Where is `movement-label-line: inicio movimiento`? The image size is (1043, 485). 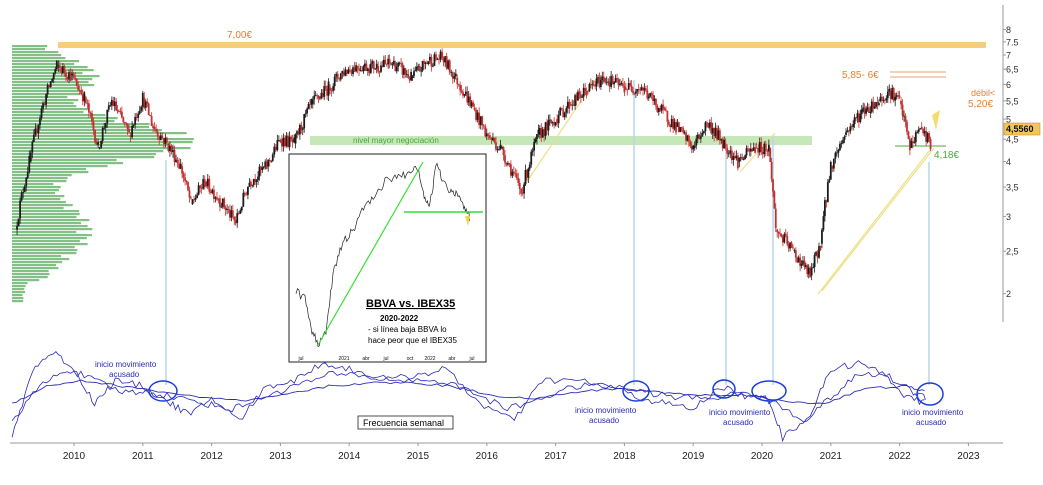 movement-label-line: inicio movimiento is located at coordinates (933, 412).